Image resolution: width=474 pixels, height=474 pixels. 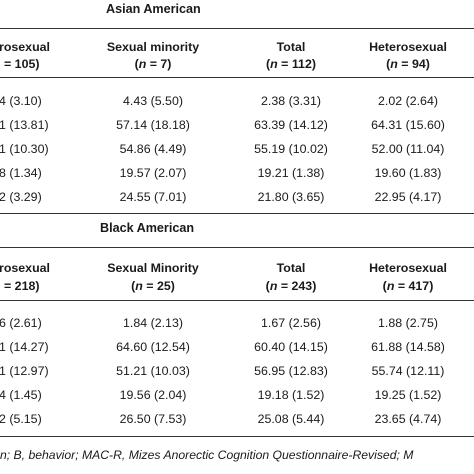 I want to click on table-cell: 55.19 (10.02), so click(x=291, y=149).